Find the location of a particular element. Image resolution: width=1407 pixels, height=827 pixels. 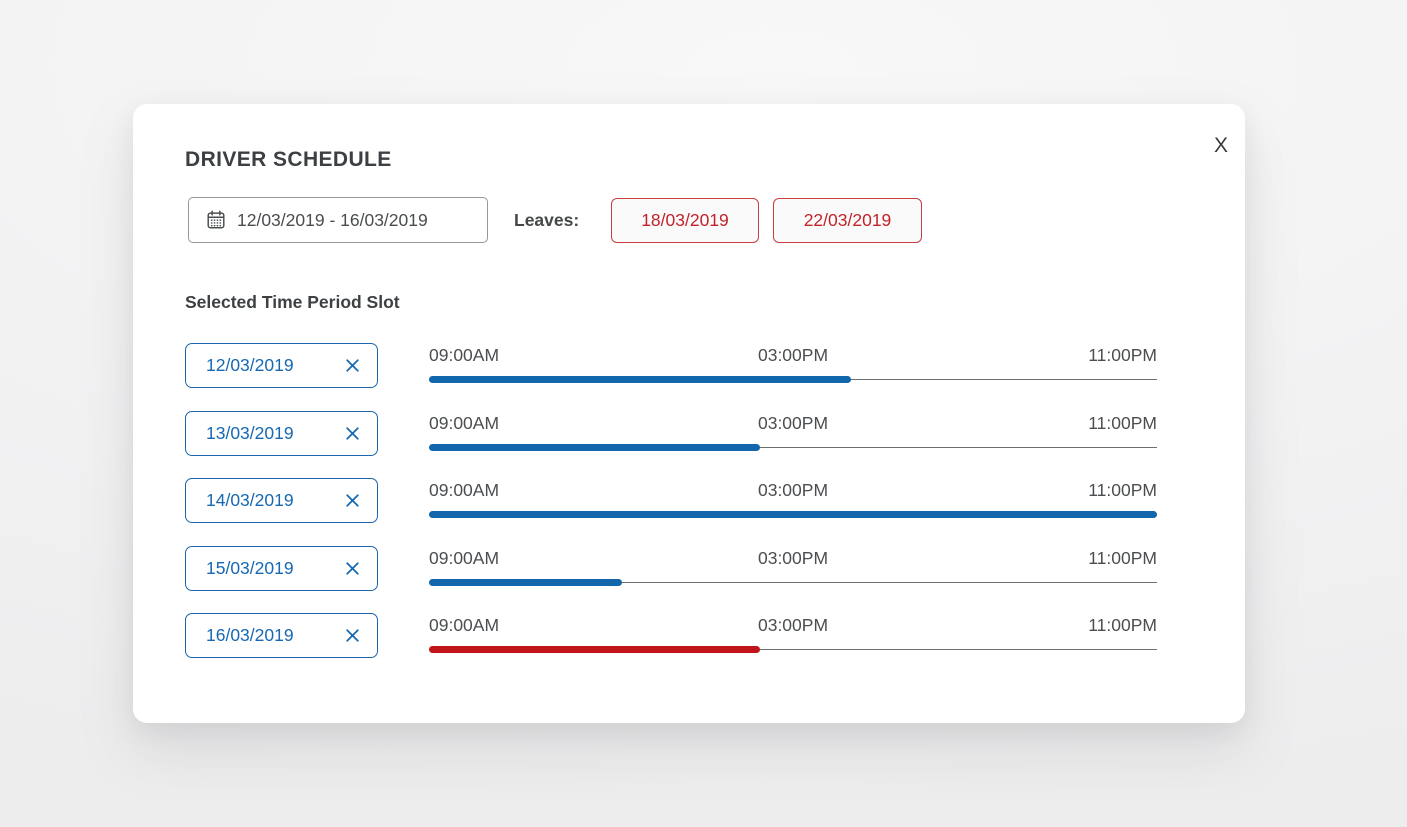

chip-date-label: 14/03/2019 is located at coordinates (250, 500).